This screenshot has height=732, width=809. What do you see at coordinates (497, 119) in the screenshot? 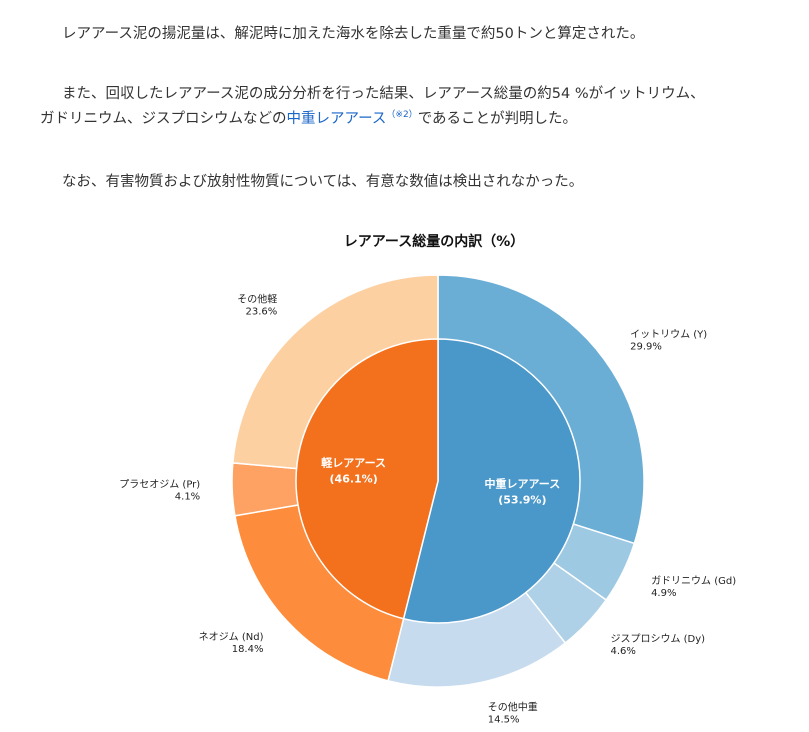
I see `paragraph-text: であることが判明した。` at bounding box center [497, 119].